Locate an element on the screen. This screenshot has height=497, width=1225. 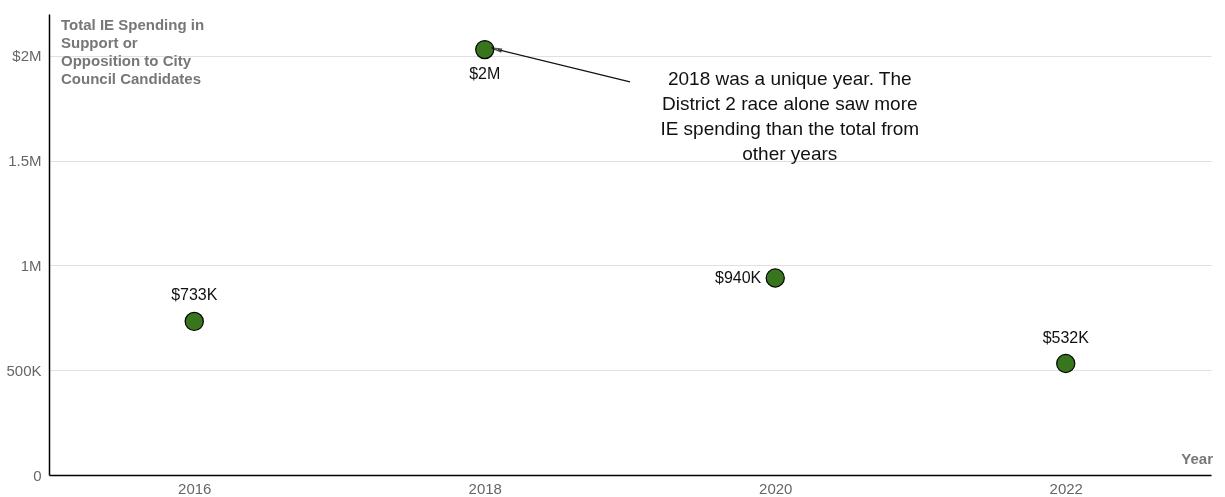
x-tick-label: 2018 is located at coordinates (485, 488).